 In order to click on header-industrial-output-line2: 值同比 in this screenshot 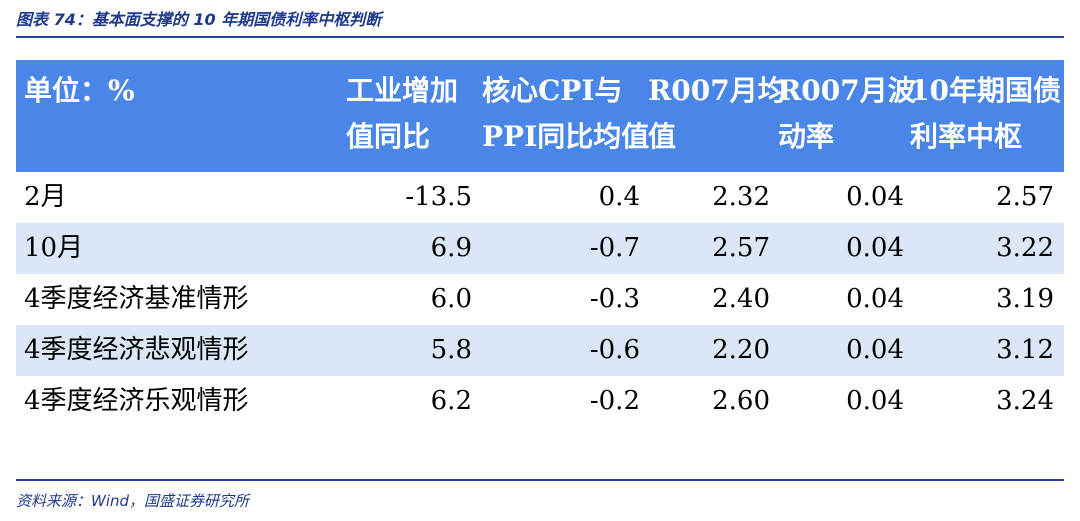, I will do `click(388, 136)`.